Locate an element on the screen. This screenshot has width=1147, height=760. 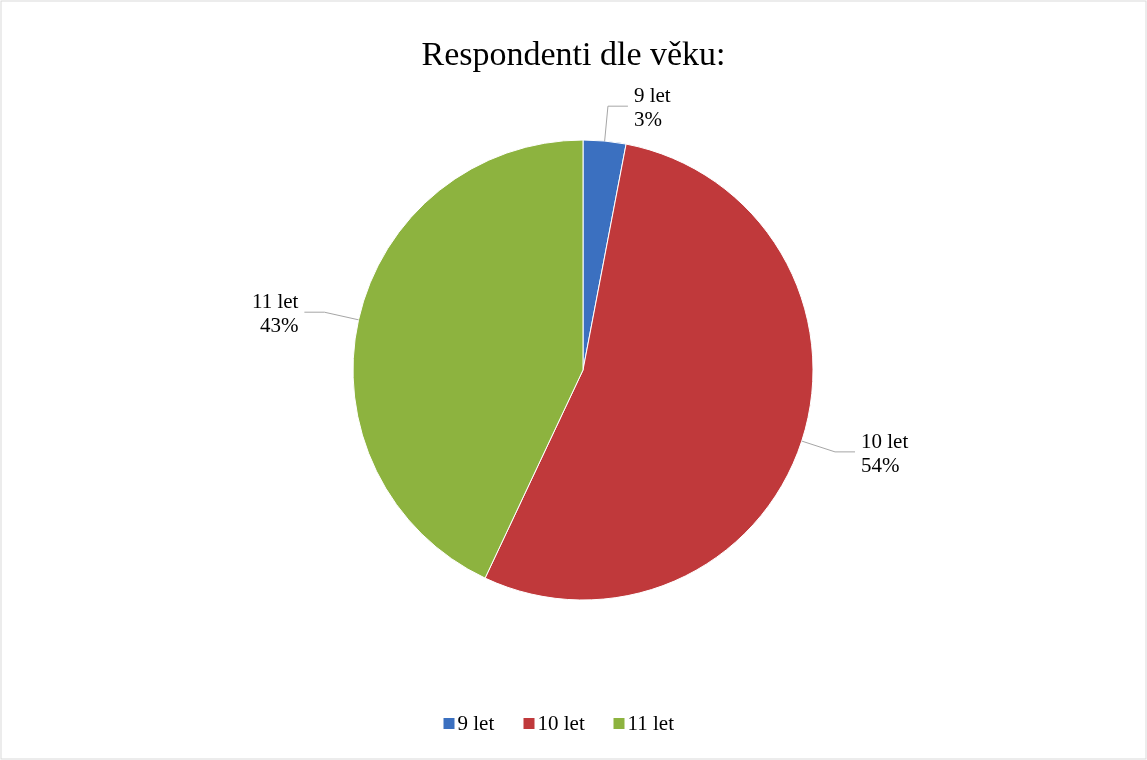
data-label: 43% is located at coordinates (279, 325).